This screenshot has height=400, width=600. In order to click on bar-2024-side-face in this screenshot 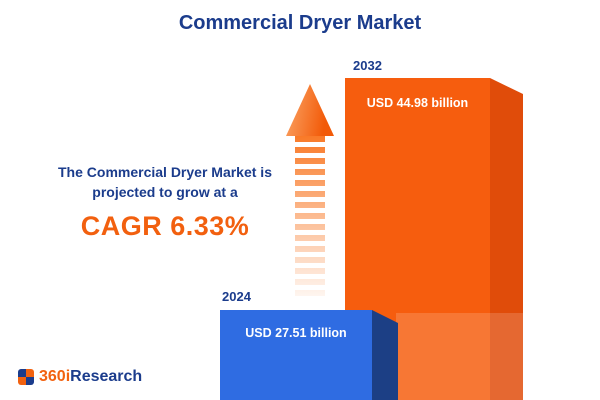, I will do `click(385, 355)`.